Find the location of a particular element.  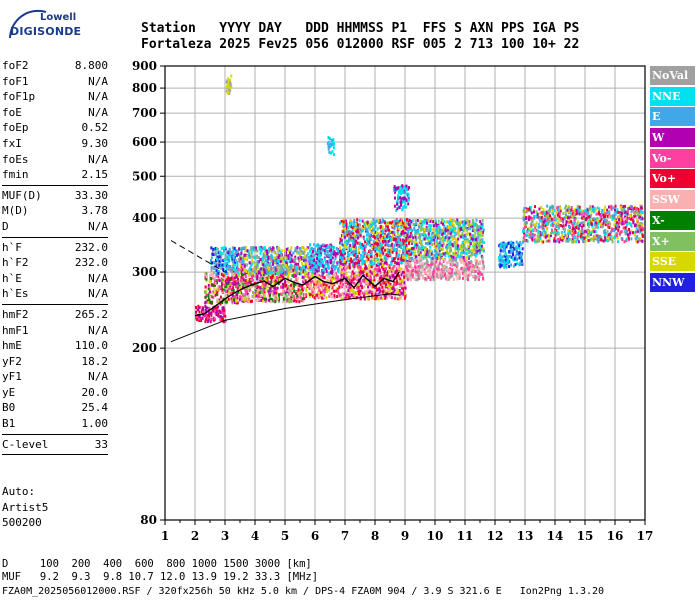

param-row-md: M(D) 3.78 is located at coordinates (55, 211).